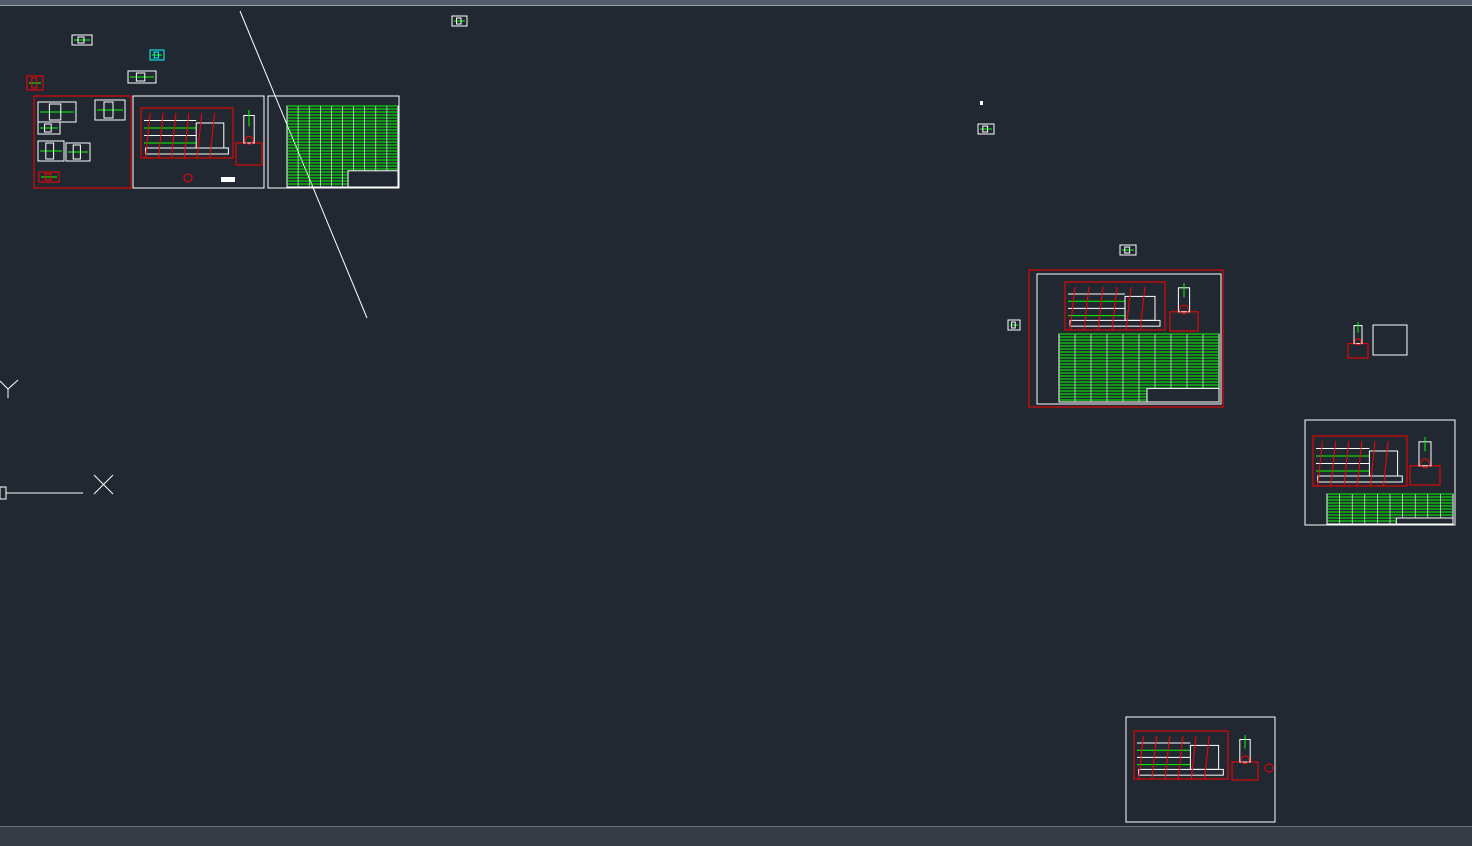  I want to click on drawing-sheet-assembly, so click(198, 142).